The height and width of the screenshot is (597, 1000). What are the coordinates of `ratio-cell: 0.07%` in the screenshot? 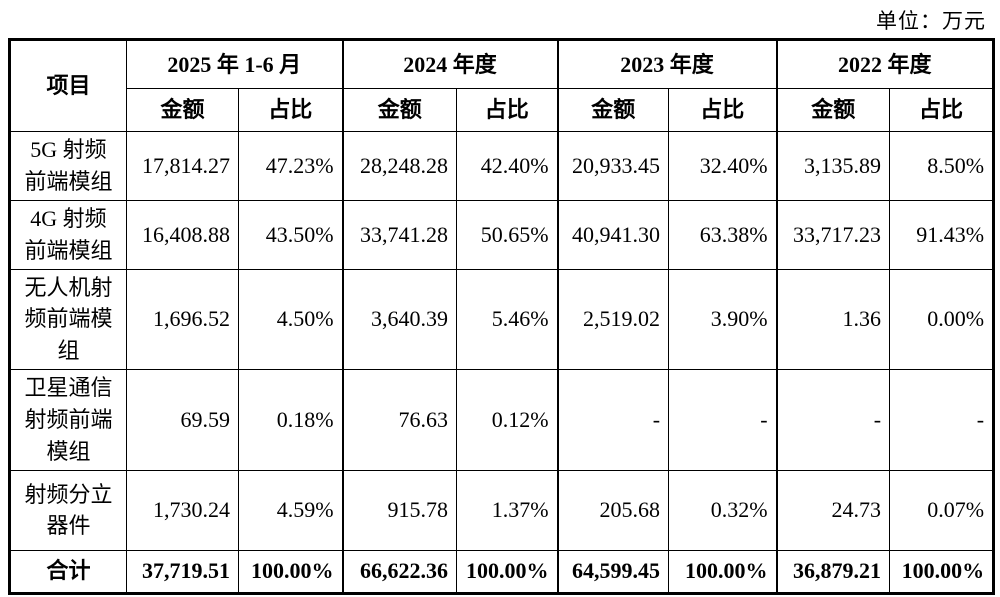 It's located at (942, 510).